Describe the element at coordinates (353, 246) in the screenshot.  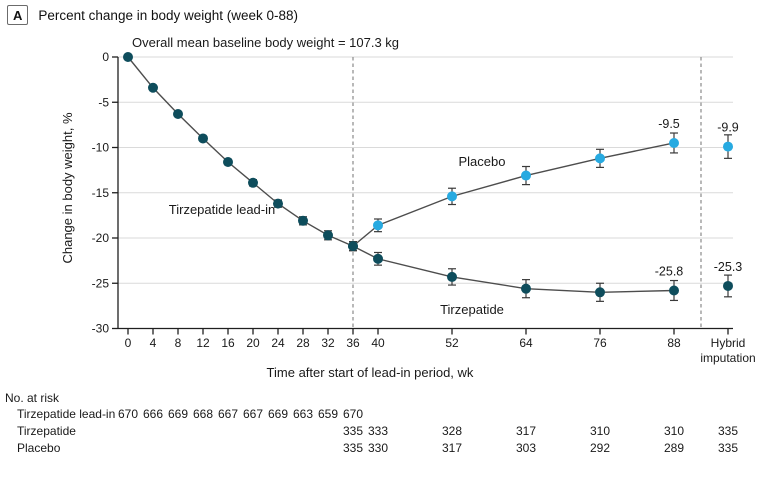
I see `data-point-tirzepatide-wk36` at that location.